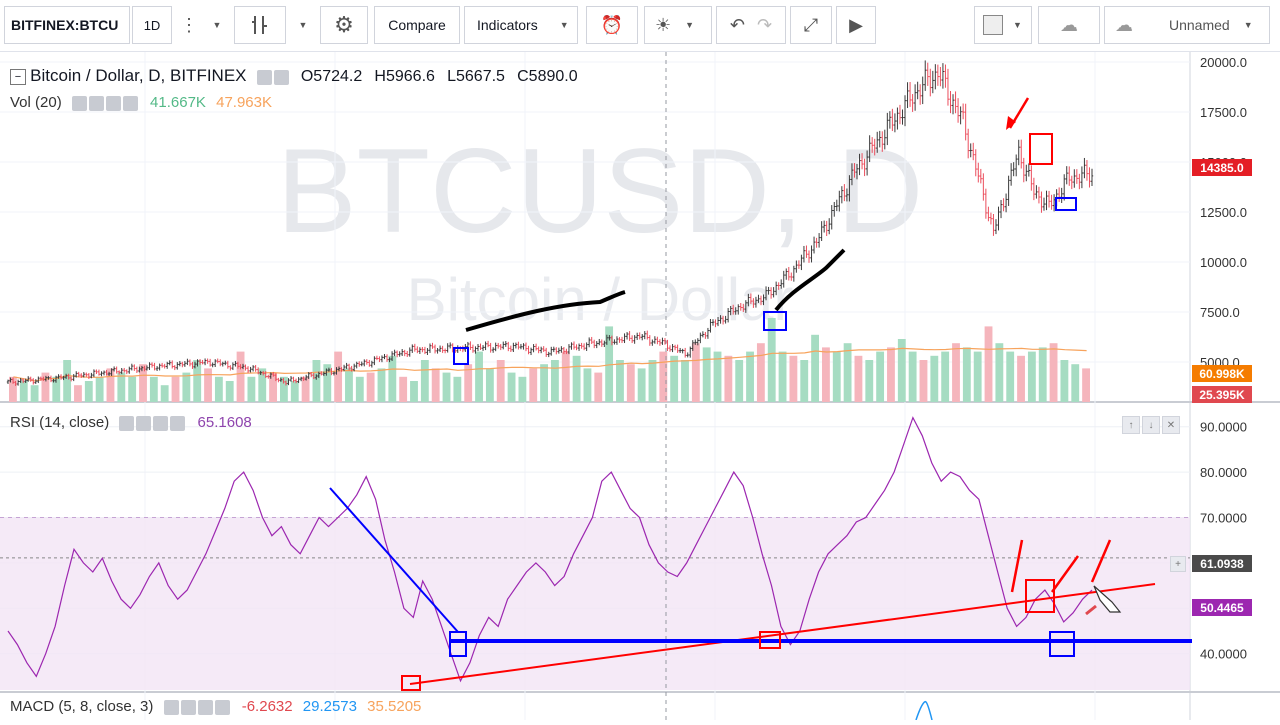 This screenshot has width=1280, height=725. What do you see at coordinates (331, 76) in the screenshot?
I see `ohlc-open: O5724.2` at bounding box center [331, 76].